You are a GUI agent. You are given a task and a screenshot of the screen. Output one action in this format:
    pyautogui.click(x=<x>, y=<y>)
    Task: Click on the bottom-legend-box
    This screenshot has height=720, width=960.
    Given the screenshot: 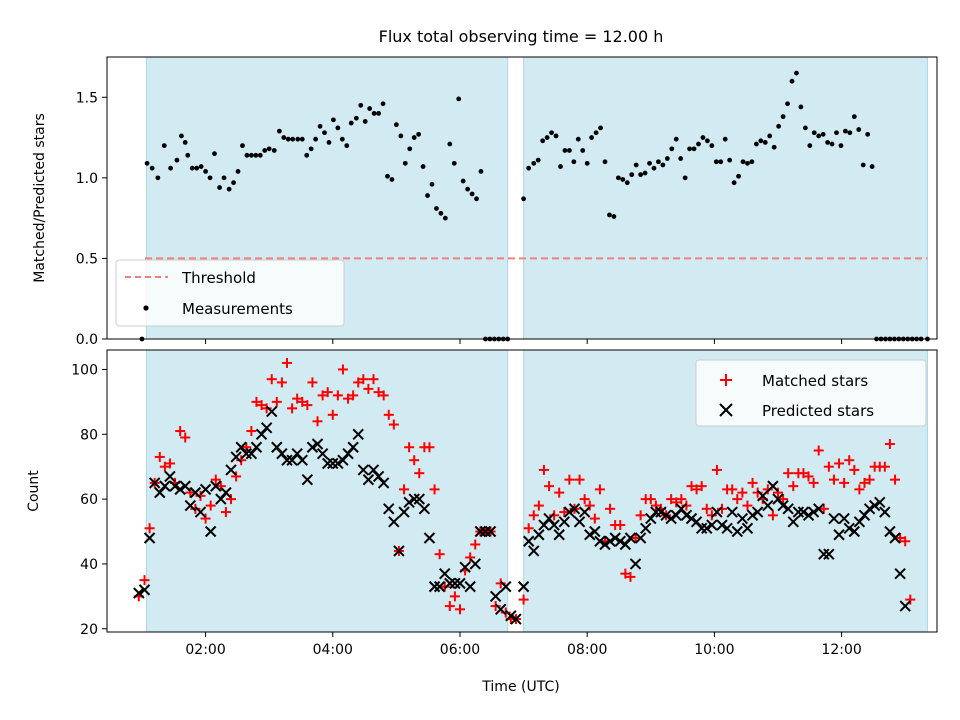 What is the action you would take?
    pyautogui.click(x=811, y=393)
    